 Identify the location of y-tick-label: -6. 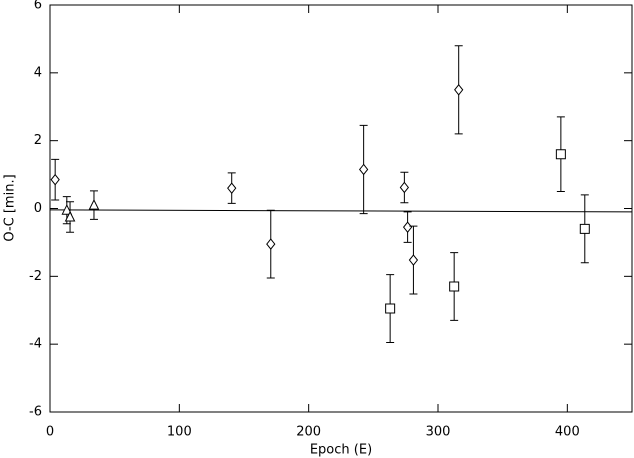
(35, 412).